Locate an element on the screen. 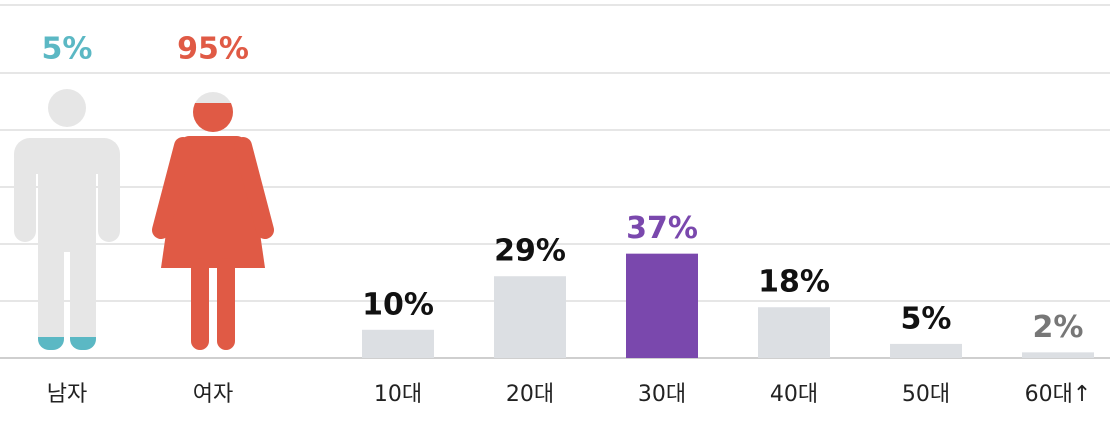 The width and height of the screenshot is (1110, 426). figure-empty is located at coordinates (67, 219).